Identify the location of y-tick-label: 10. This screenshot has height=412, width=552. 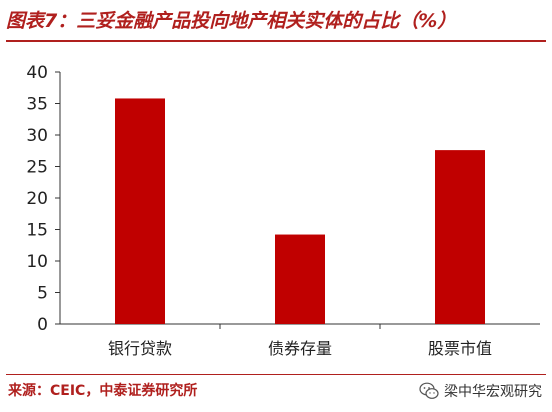
(37, 262).